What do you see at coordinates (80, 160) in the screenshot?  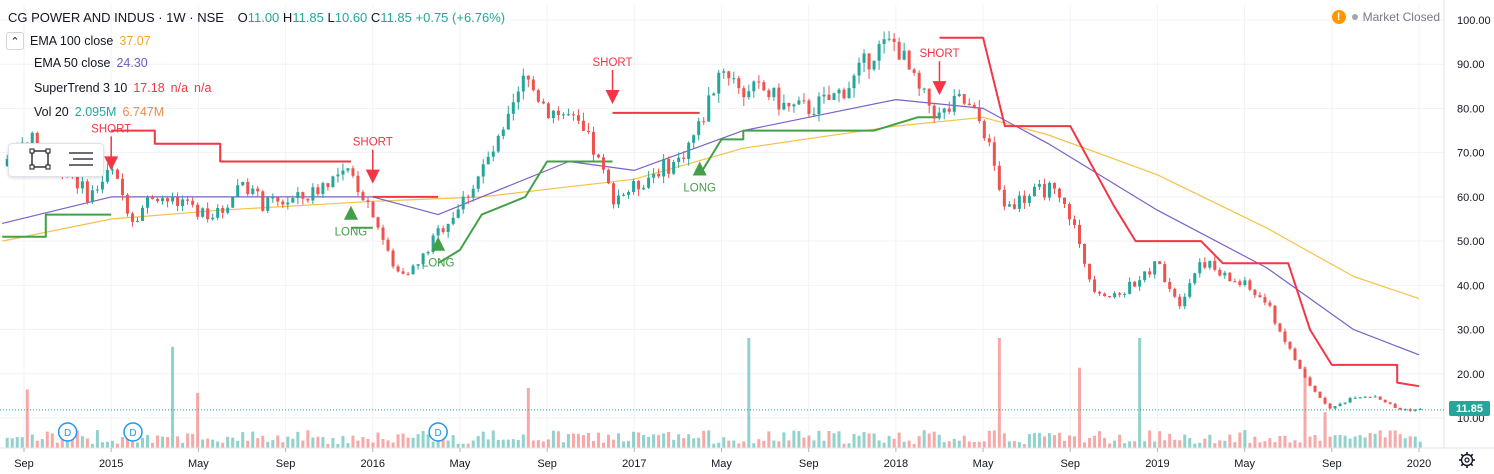 I see `object-tree-icon` at bounding box center [80, 160].